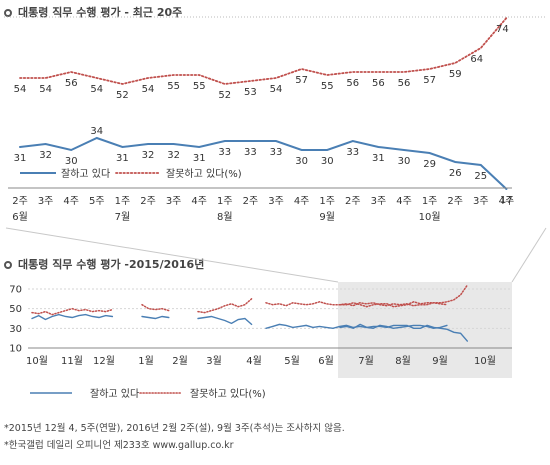 Image resolution: width=550 pixels, height=465 pixels. What do you see at coordinates (180, 361) in the screenshot?
I see `chart2-month-label: 2월` at bounding box center [180, 361].